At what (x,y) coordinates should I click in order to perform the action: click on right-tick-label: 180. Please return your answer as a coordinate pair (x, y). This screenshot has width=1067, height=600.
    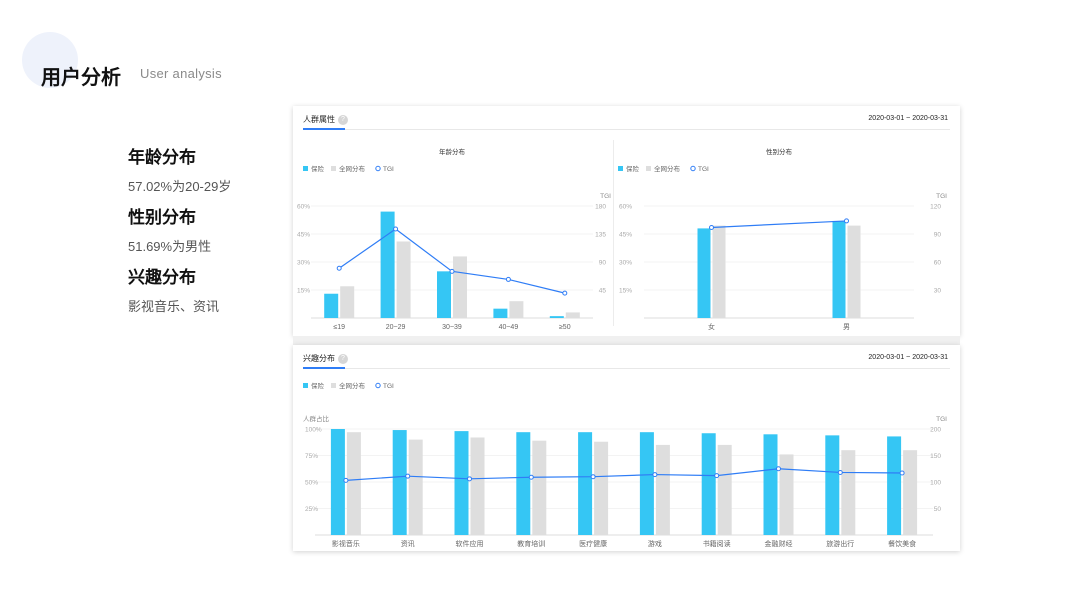
    Looking at the image, I should click on (600, 207).